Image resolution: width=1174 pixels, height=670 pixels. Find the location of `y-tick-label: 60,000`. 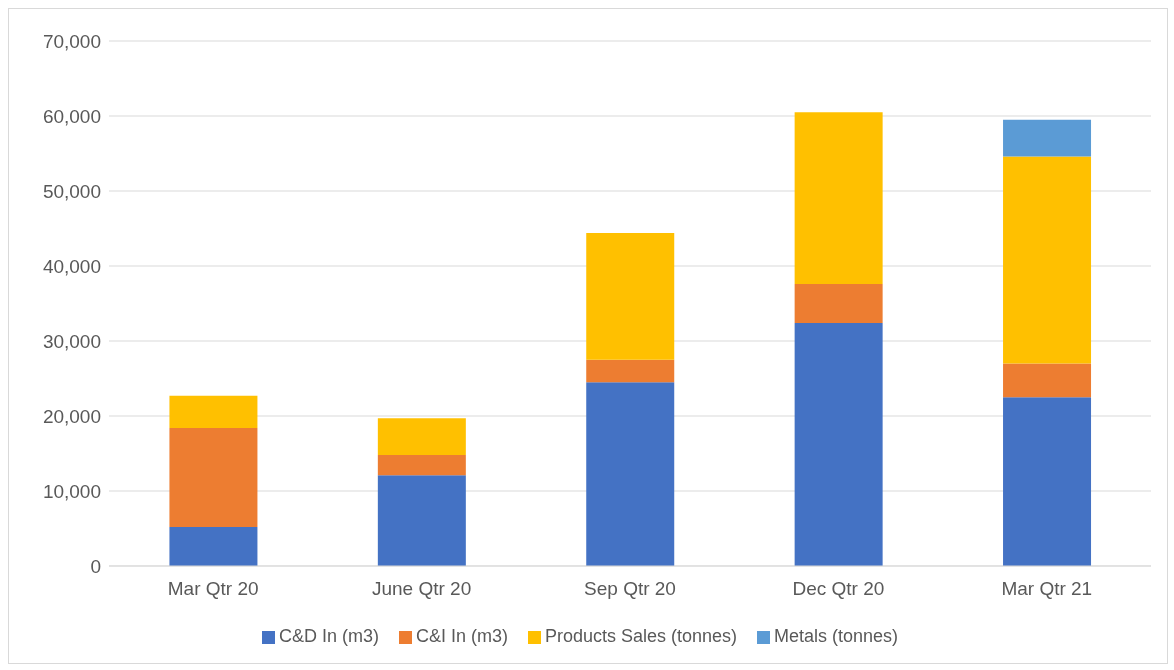

y-tick-label: 60,000 is located at coordinates (71, 116).